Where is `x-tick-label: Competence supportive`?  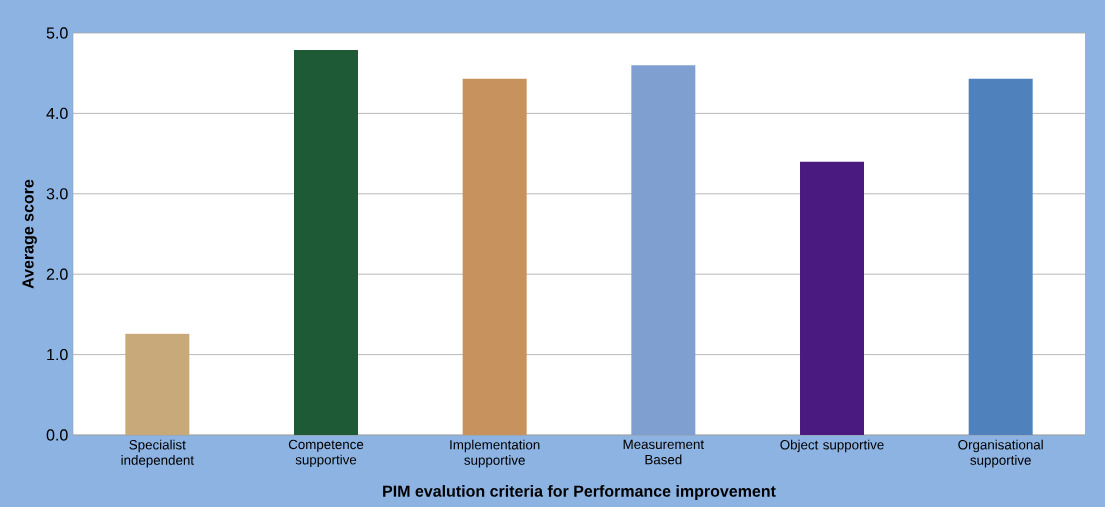
x-tick-label: Competence supportive is located at coordinates (326, 453).